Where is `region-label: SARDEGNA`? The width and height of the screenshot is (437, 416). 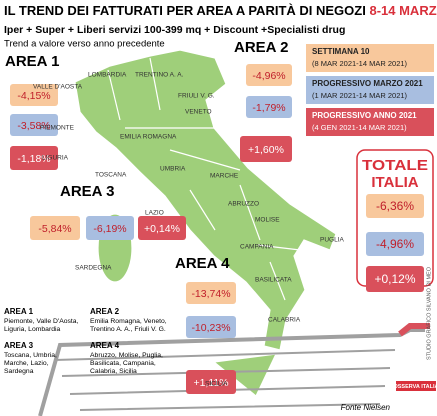 region-label: SARDEGNA is located at coordinates (93, 268).